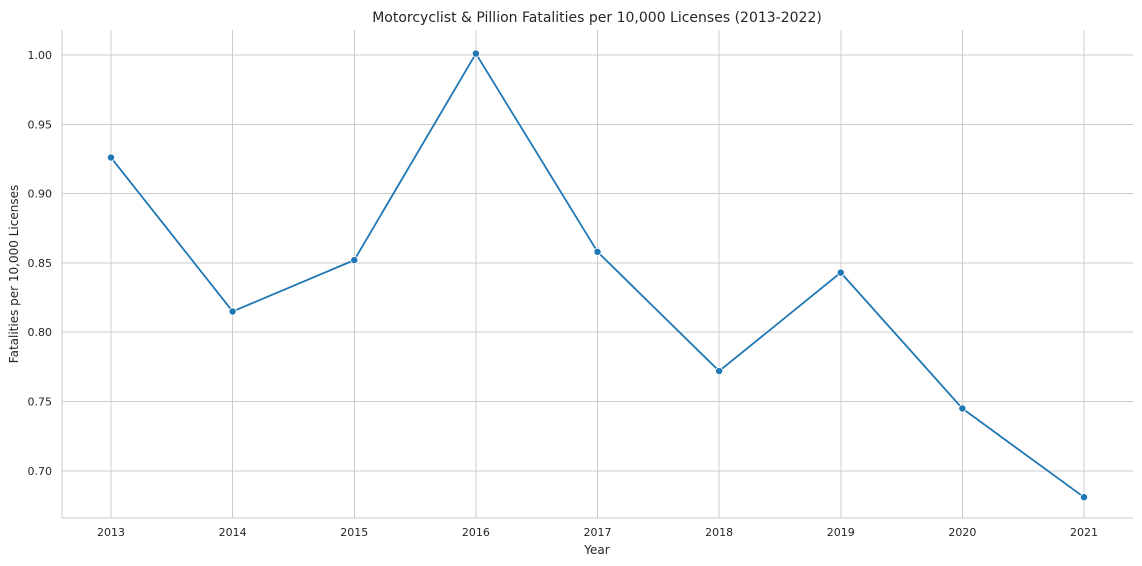 Image resolution: width=1142 pixels, height=566 pixels. Describe the element at coordinates (40, 332) in the screenshot. I see `y-tick-label: 0.80` at that location.